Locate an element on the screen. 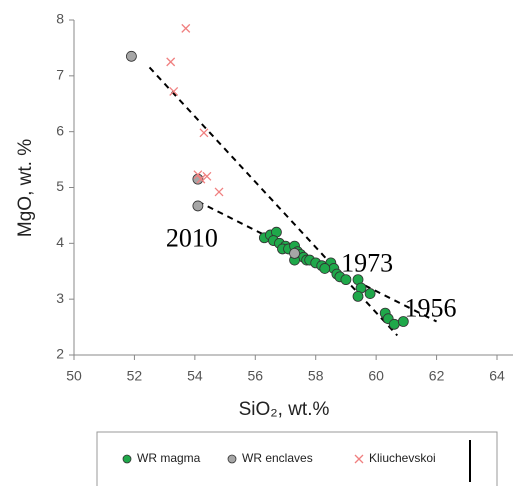 Image resolution: width=515 pixels, height=486 pixels. x-axis-label: SiO₂, wt.% is located at coordinates (284, 409).